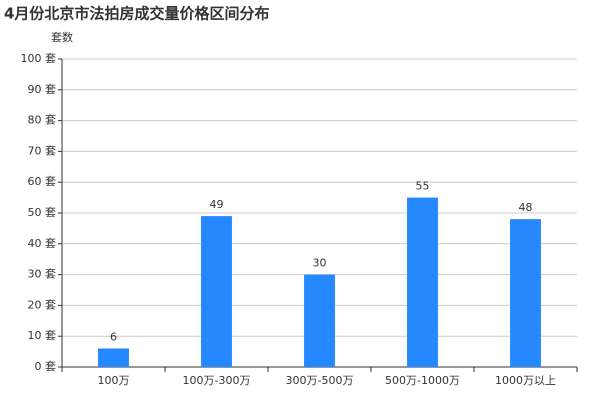 This screenshot has height=400, width=600. What do you see at coordinates (42, 243) in the screenshot?
I see `y-tick-label: 40 套` at bounding box center [42, 243].